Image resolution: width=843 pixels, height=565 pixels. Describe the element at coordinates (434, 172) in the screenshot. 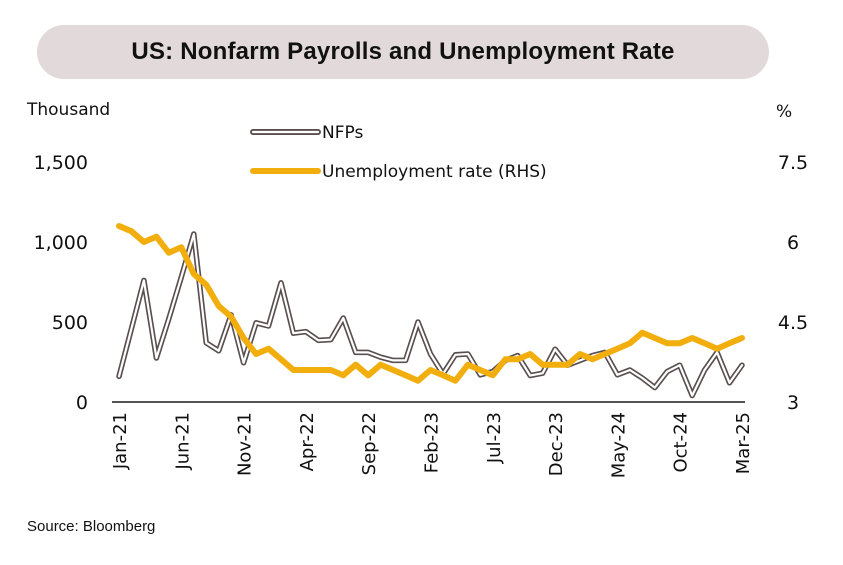

I see `legend-label-unemployment: Unemployment rate (RHS)` at that location.